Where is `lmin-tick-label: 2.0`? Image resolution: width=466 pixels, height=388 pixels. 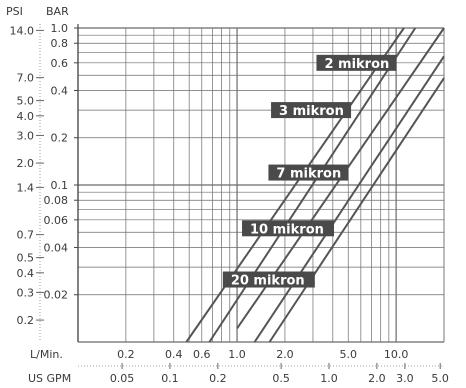 lmin-tick-label: 2.0 is located at coordinates (285, 354).